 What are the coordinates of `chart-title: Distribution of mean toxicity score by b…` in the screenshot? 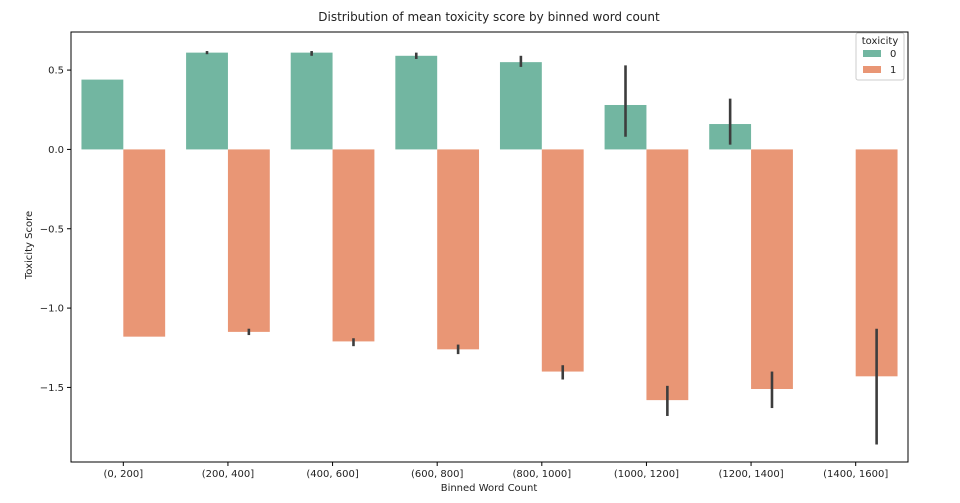 It's located at (489, 17).